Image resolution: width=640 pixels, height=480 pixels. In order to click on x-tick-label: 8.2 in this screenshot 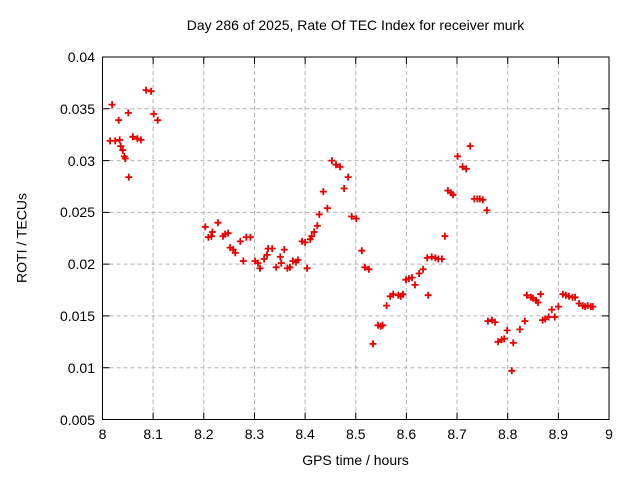, I will do `click(204, 434)`.